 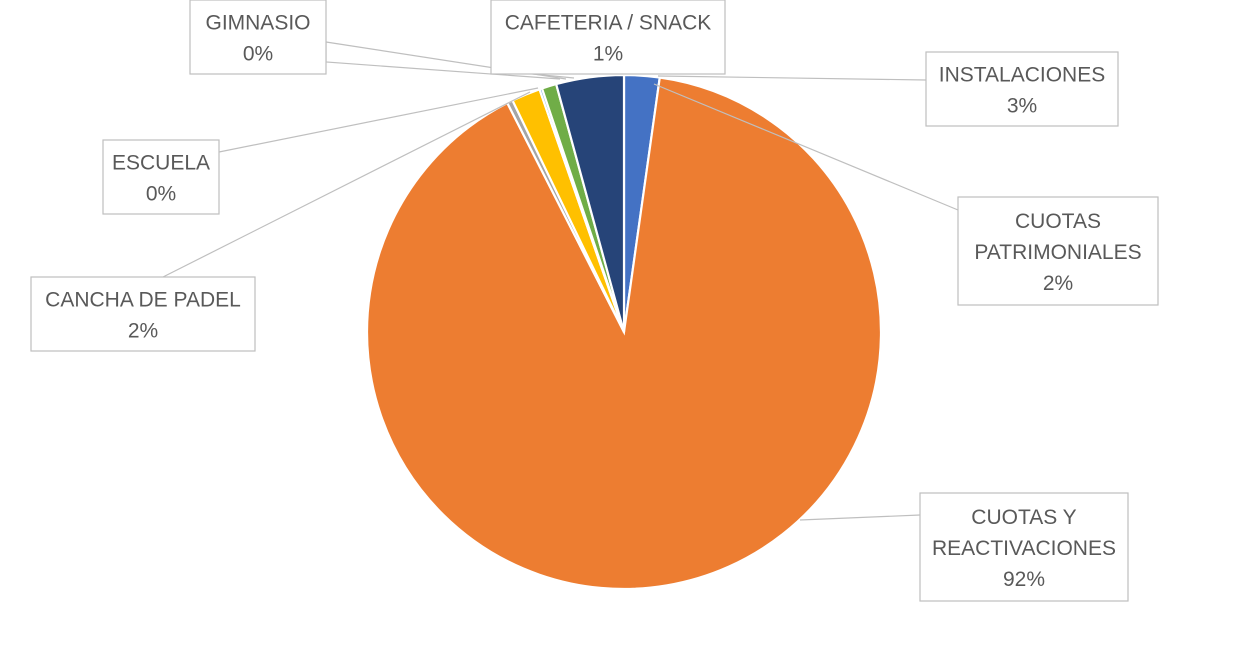 I want to click on data-label-category: PATRIMONIALES, so click(x=1057, y=252).